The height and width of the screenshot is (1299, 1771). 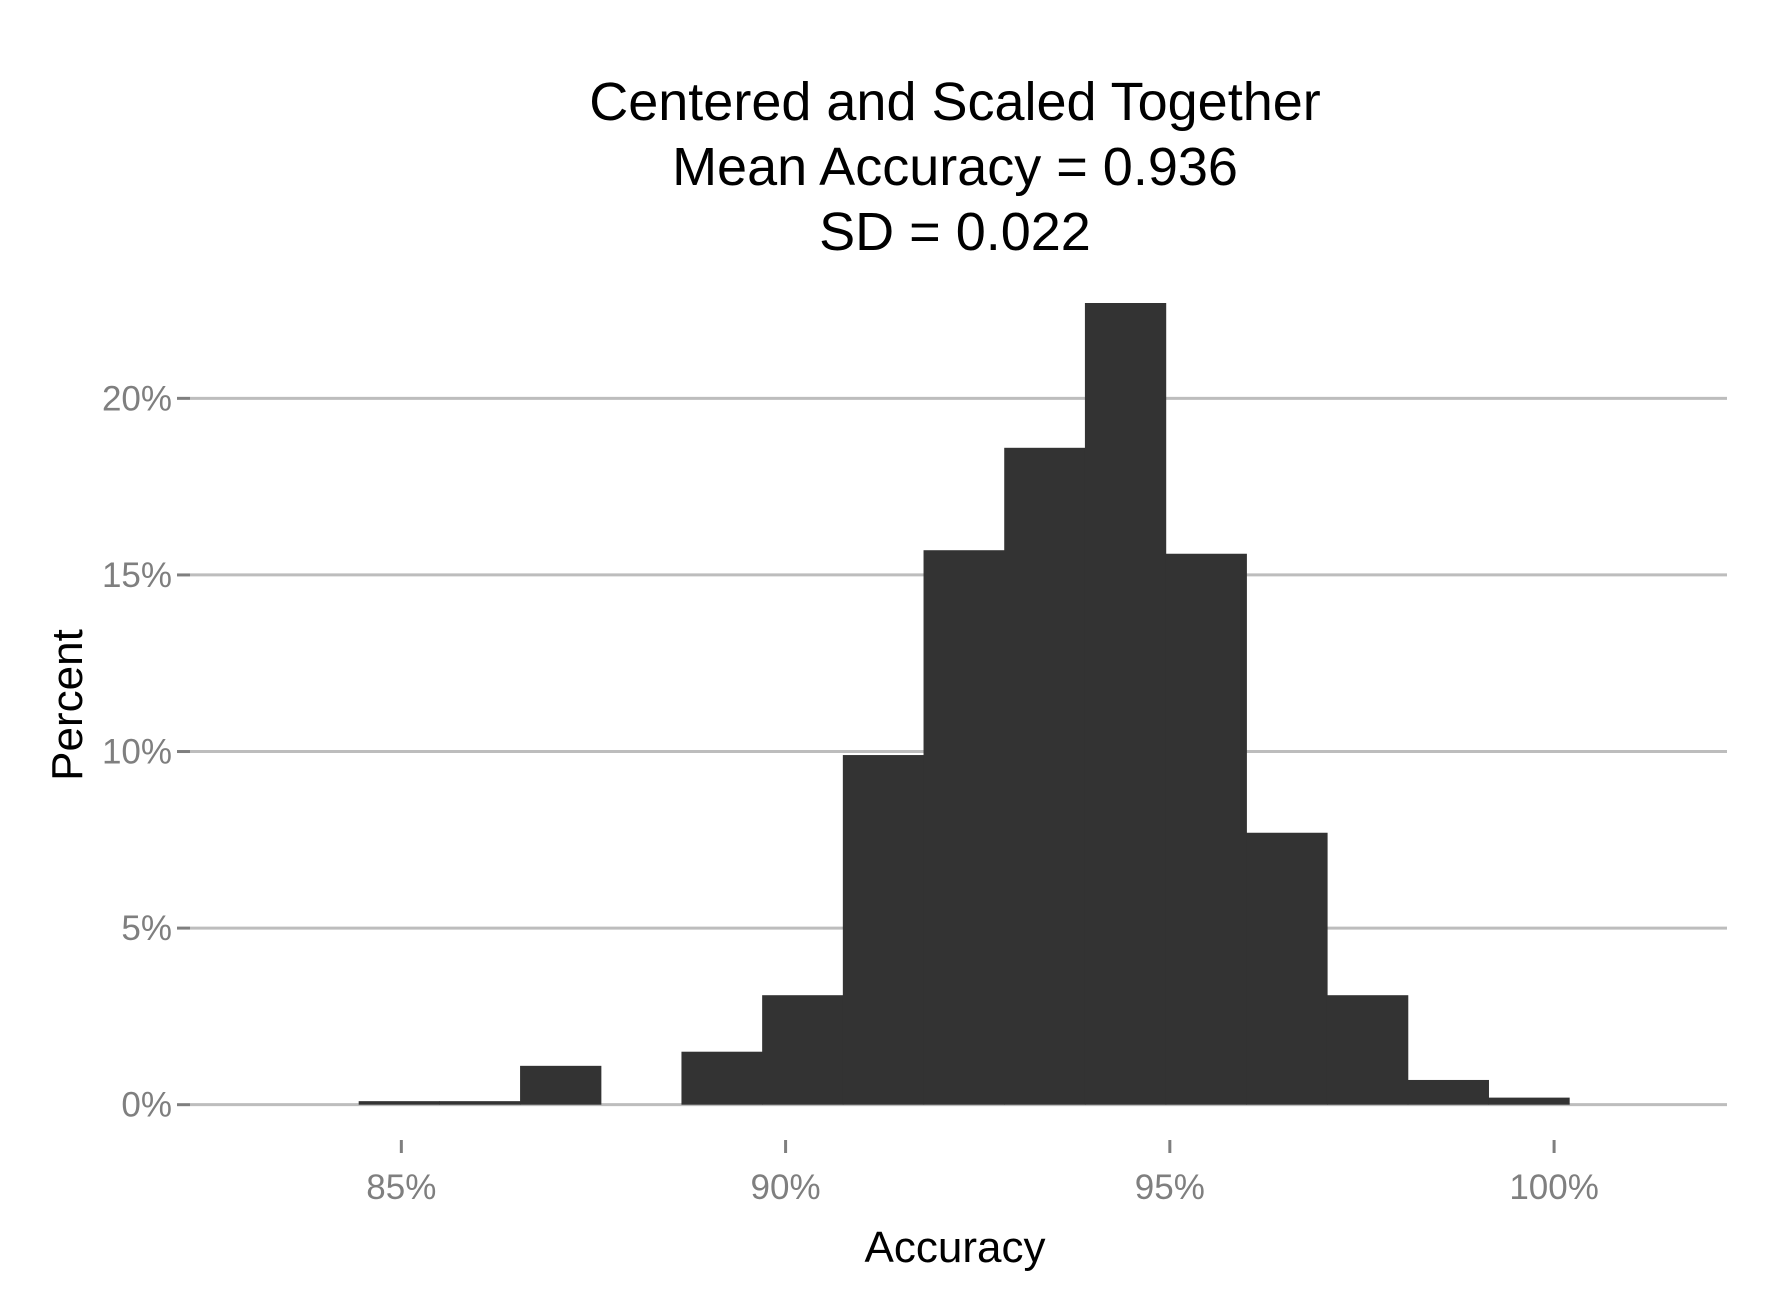 I want to click on y-tick-label: 15%, so click(x=137, y=575).